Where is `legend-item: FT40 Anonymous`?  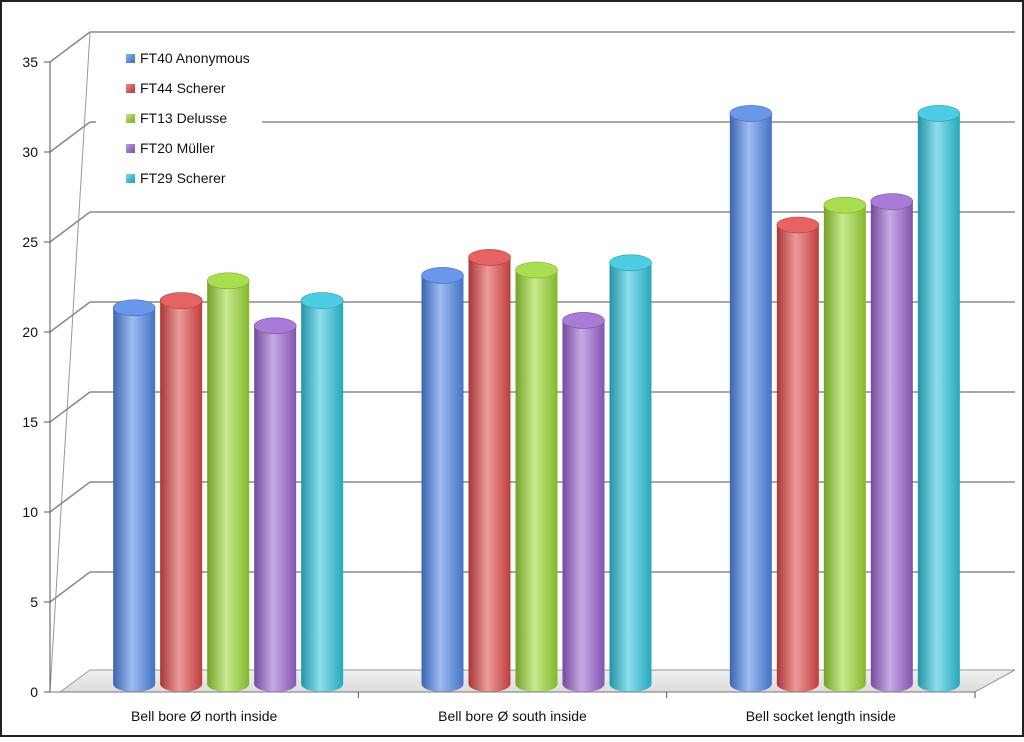
legend-item: FT40 Anonymous is located at coordinates (188, 58).